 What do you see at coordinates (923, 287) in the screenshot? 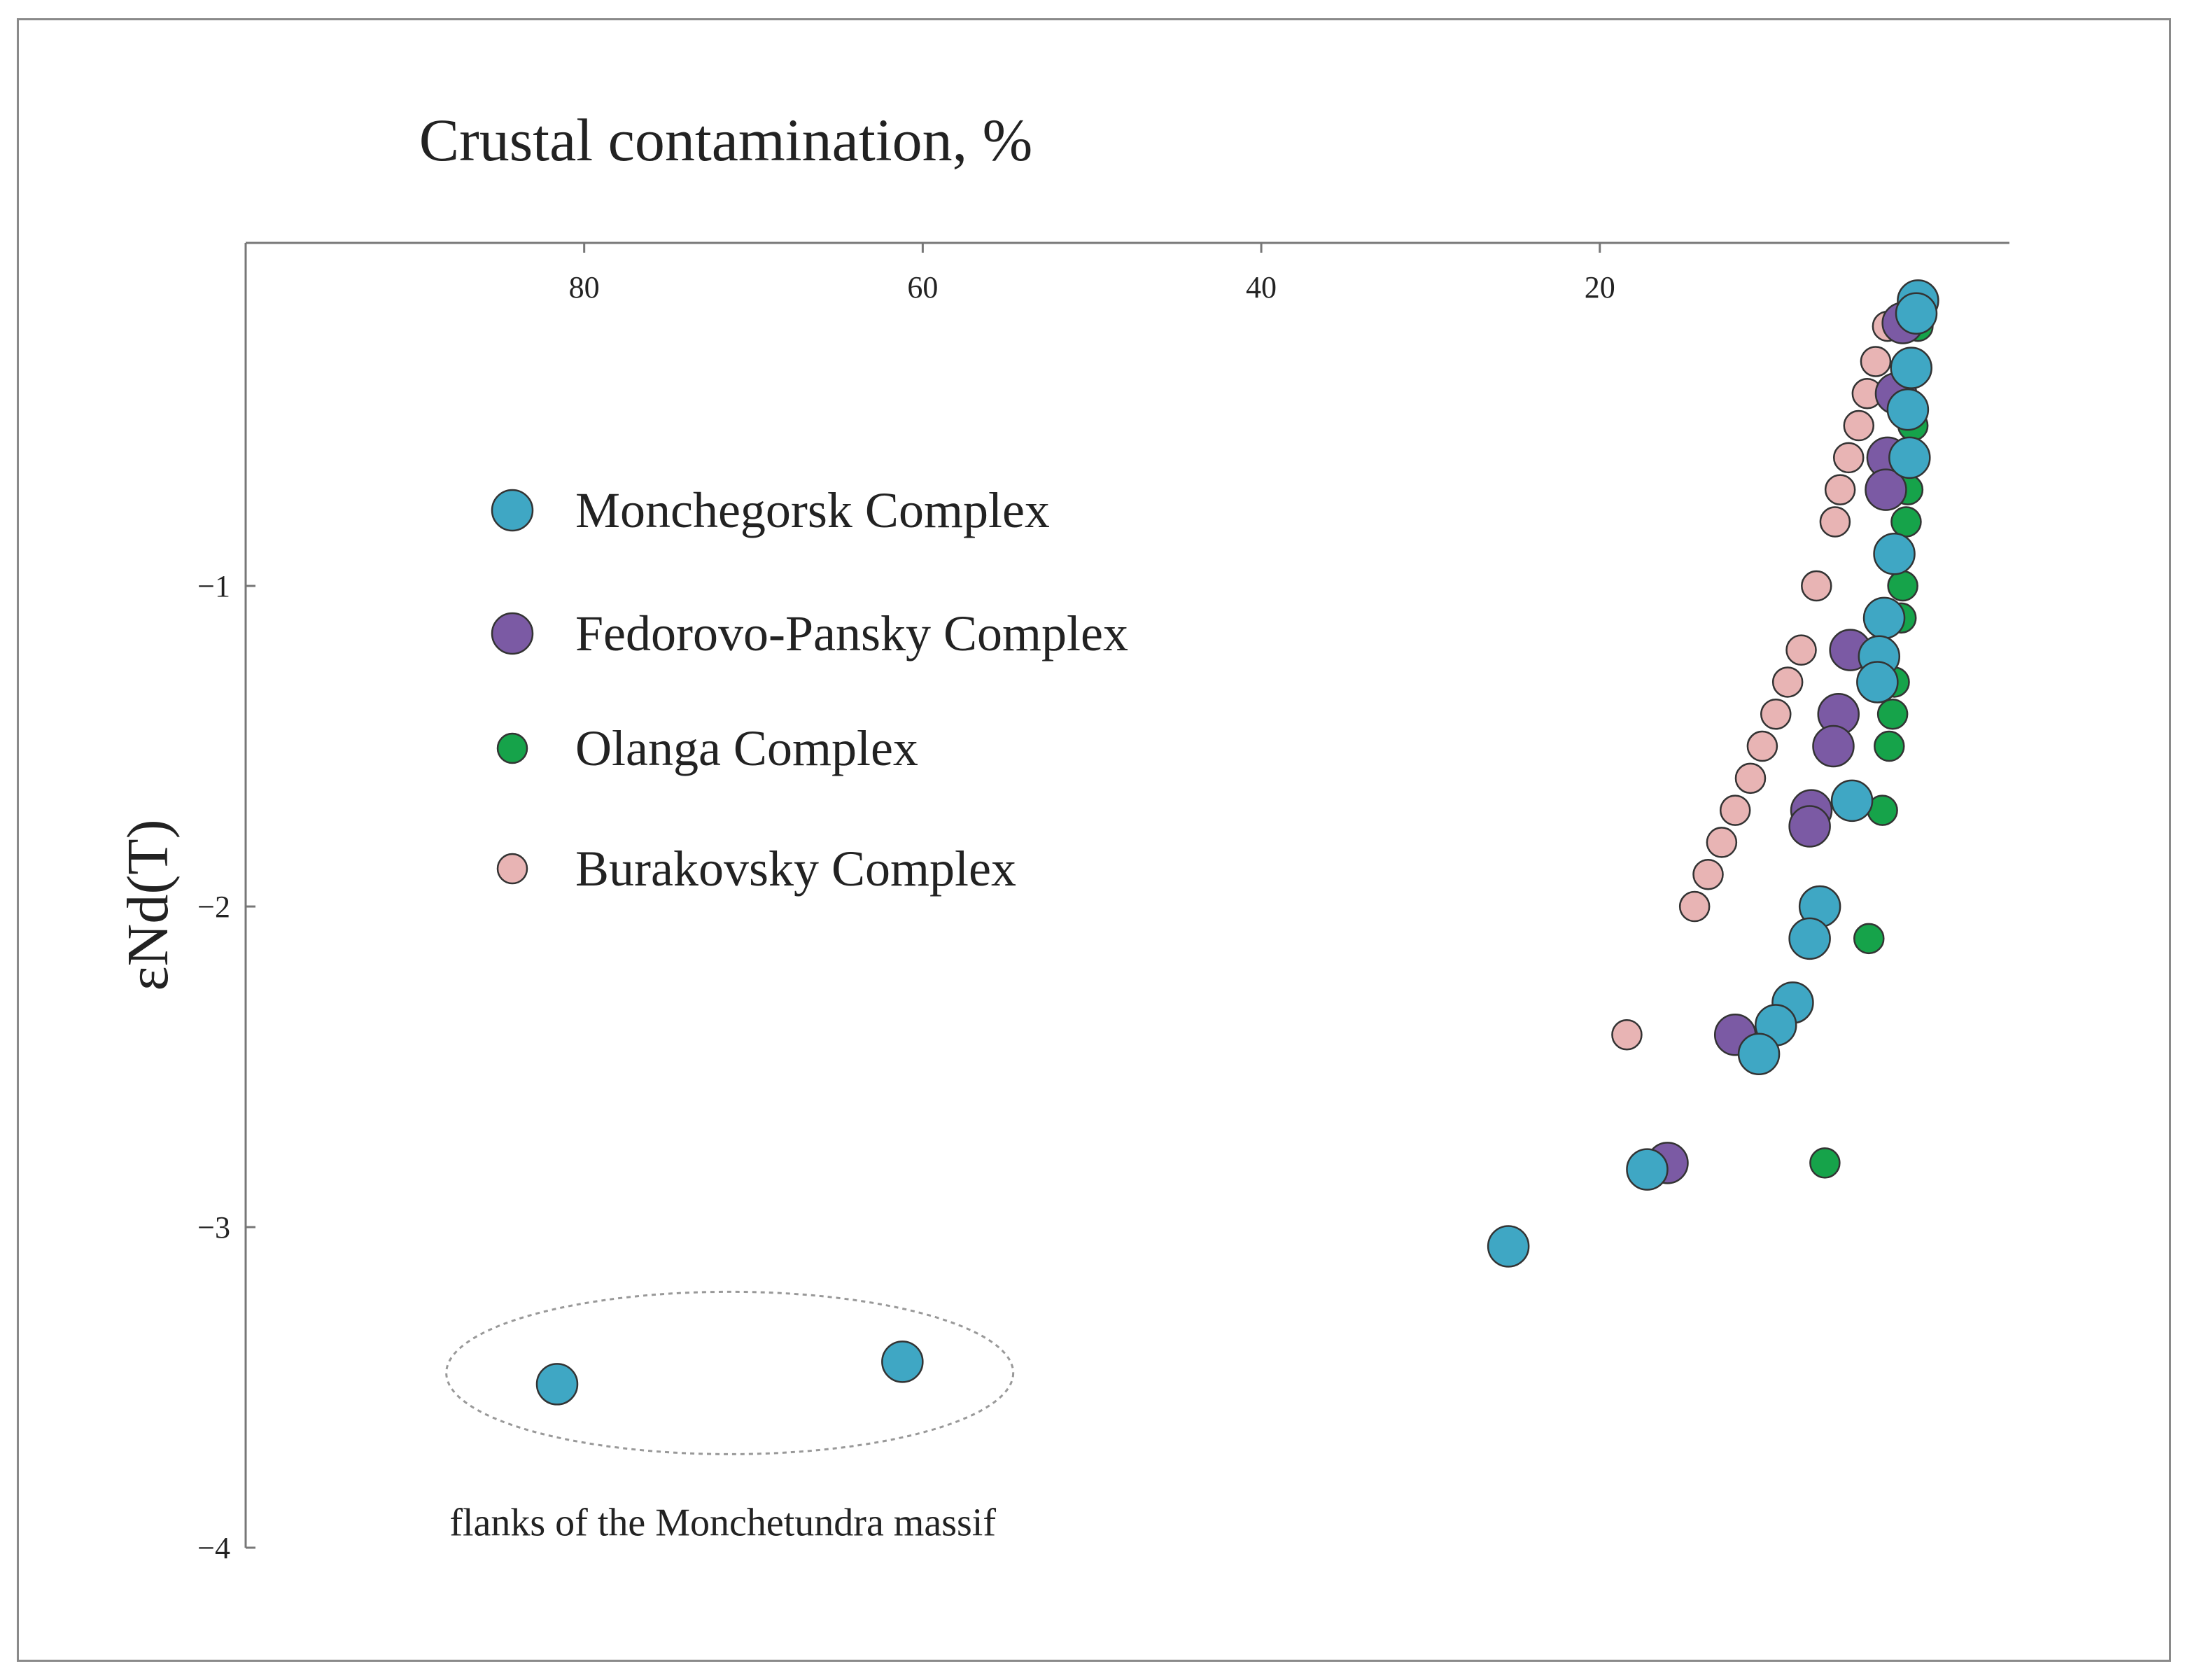
I see `x-tick-label: 60` at bounding box center [923, 287].